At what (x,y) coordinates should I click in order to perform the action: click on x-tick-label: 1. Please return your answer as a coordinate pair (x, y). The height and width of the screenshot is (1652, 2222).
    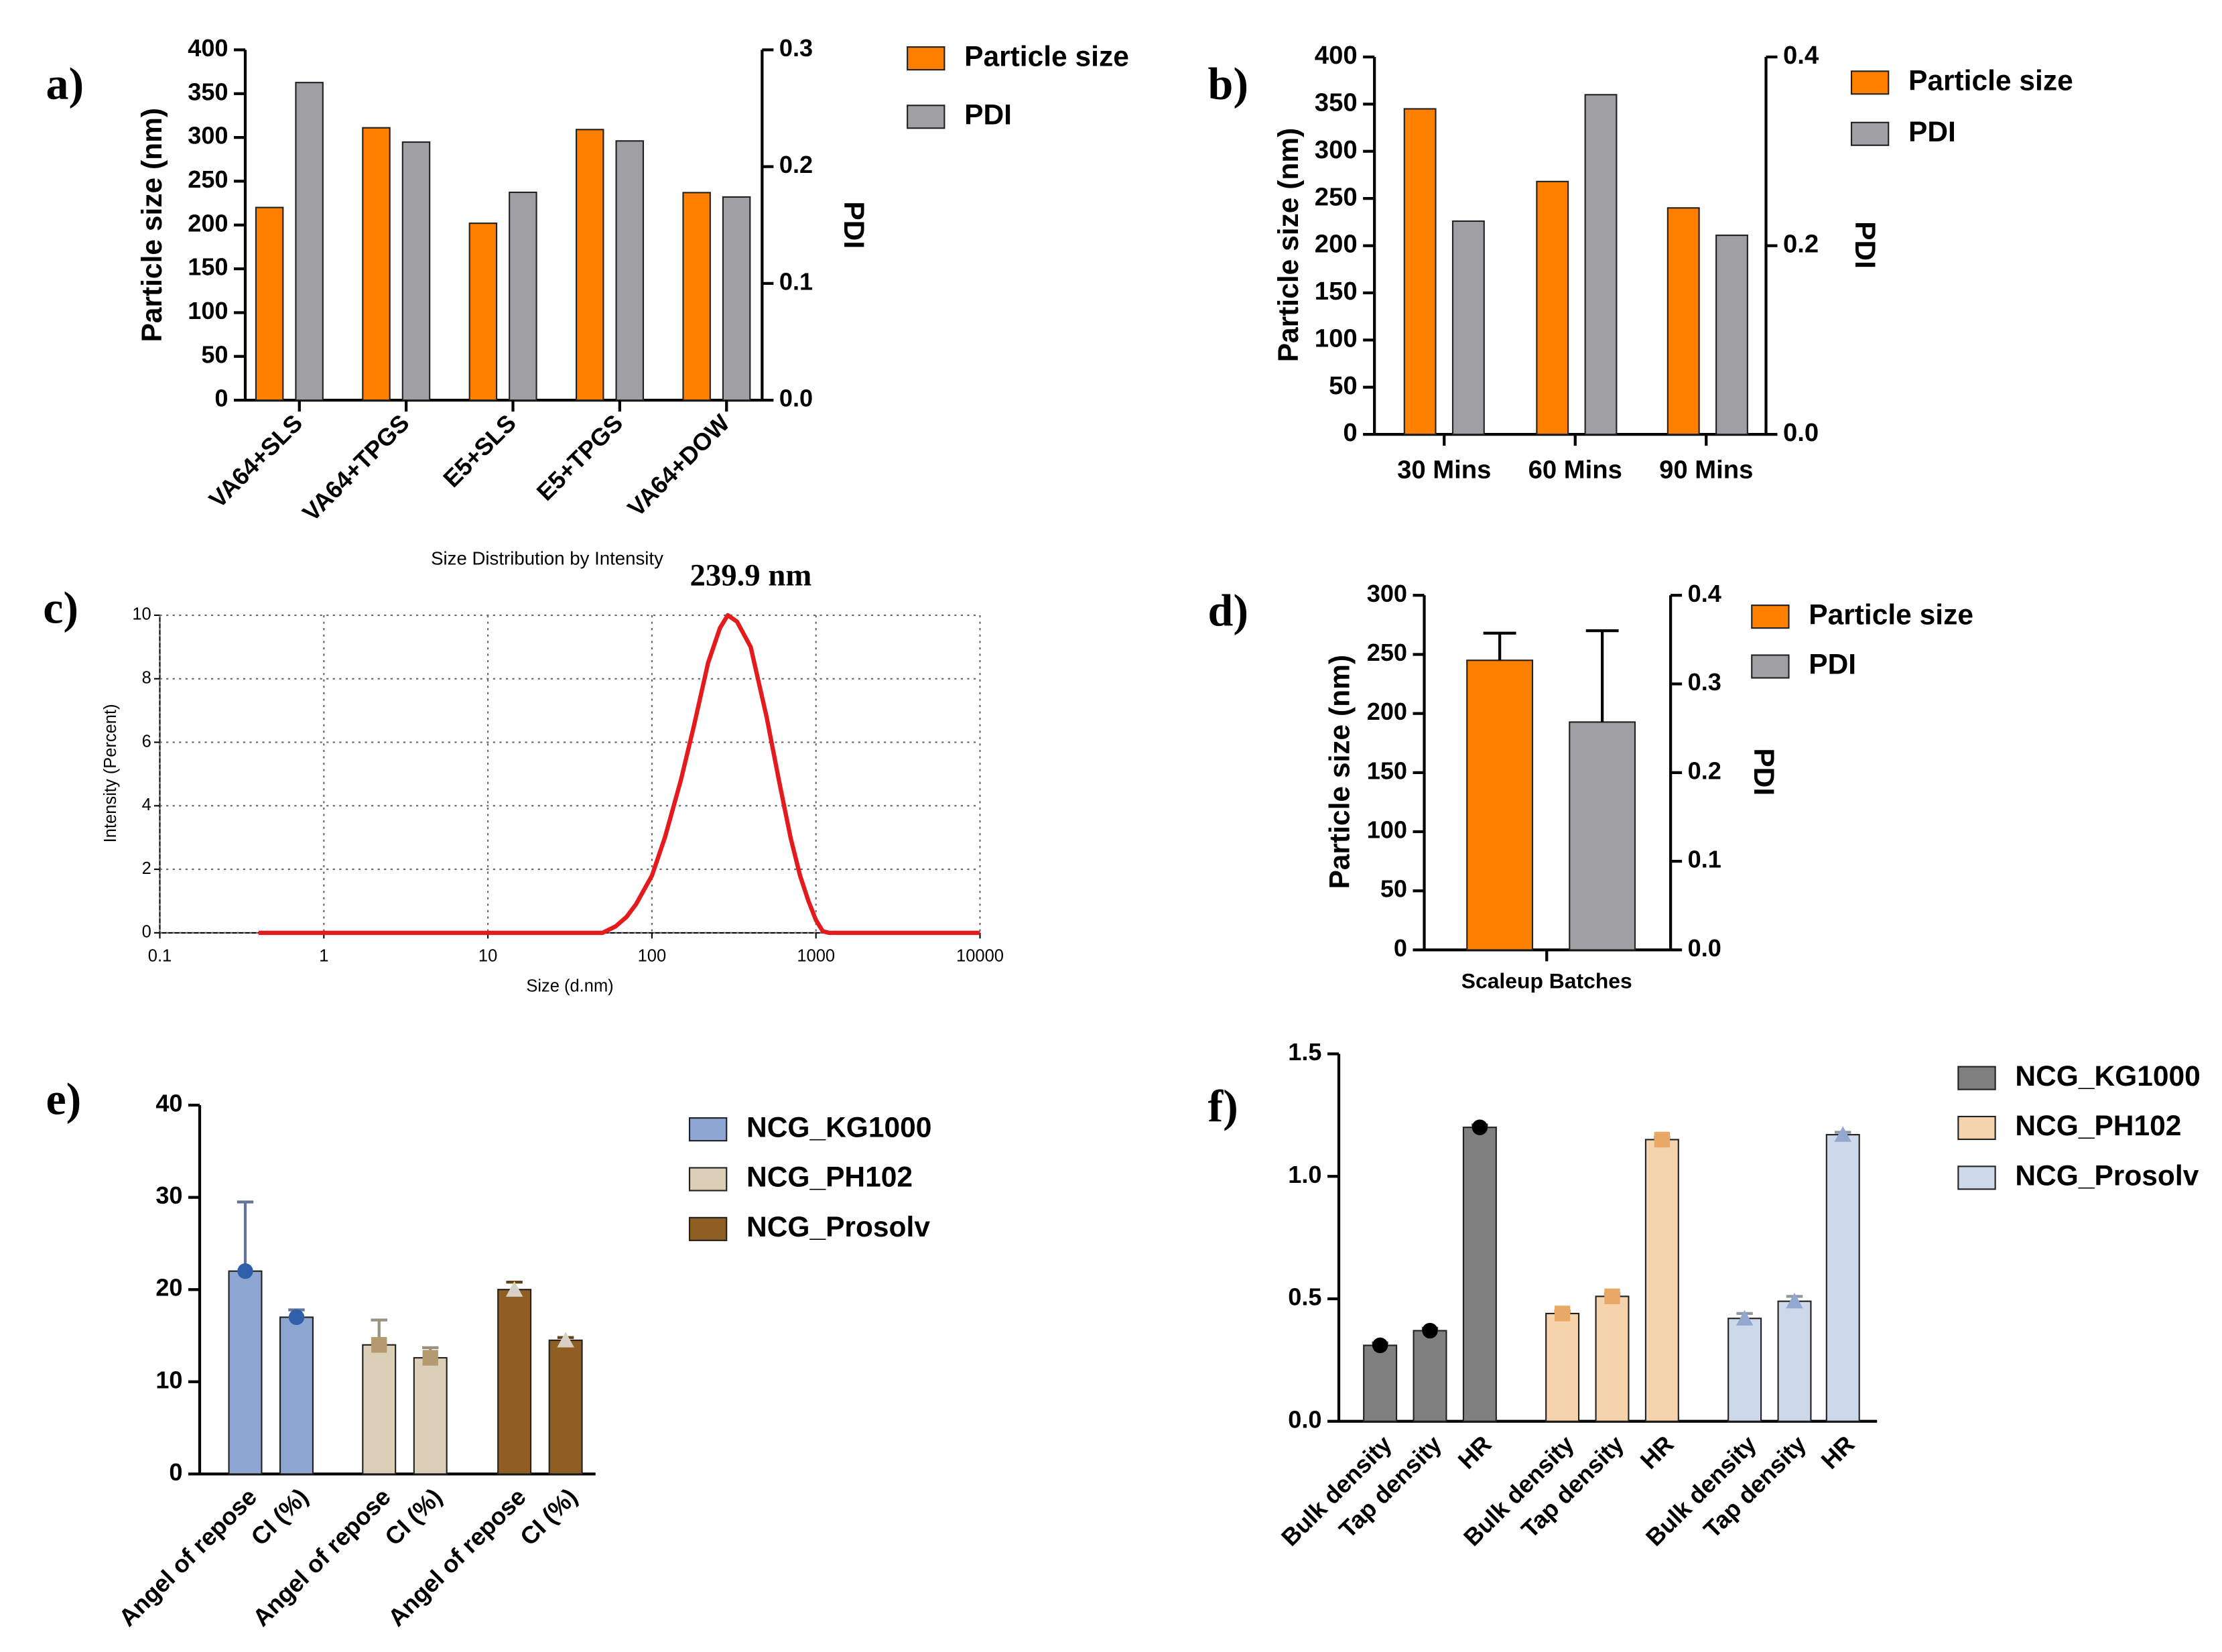
    Looking at the image, I should click on (323, 957).